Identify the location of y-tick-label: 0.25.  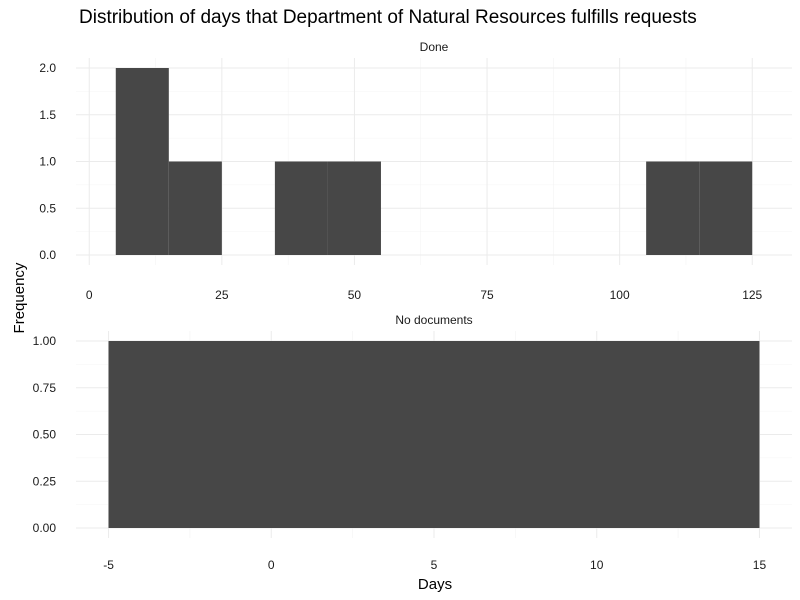
(45, 481).